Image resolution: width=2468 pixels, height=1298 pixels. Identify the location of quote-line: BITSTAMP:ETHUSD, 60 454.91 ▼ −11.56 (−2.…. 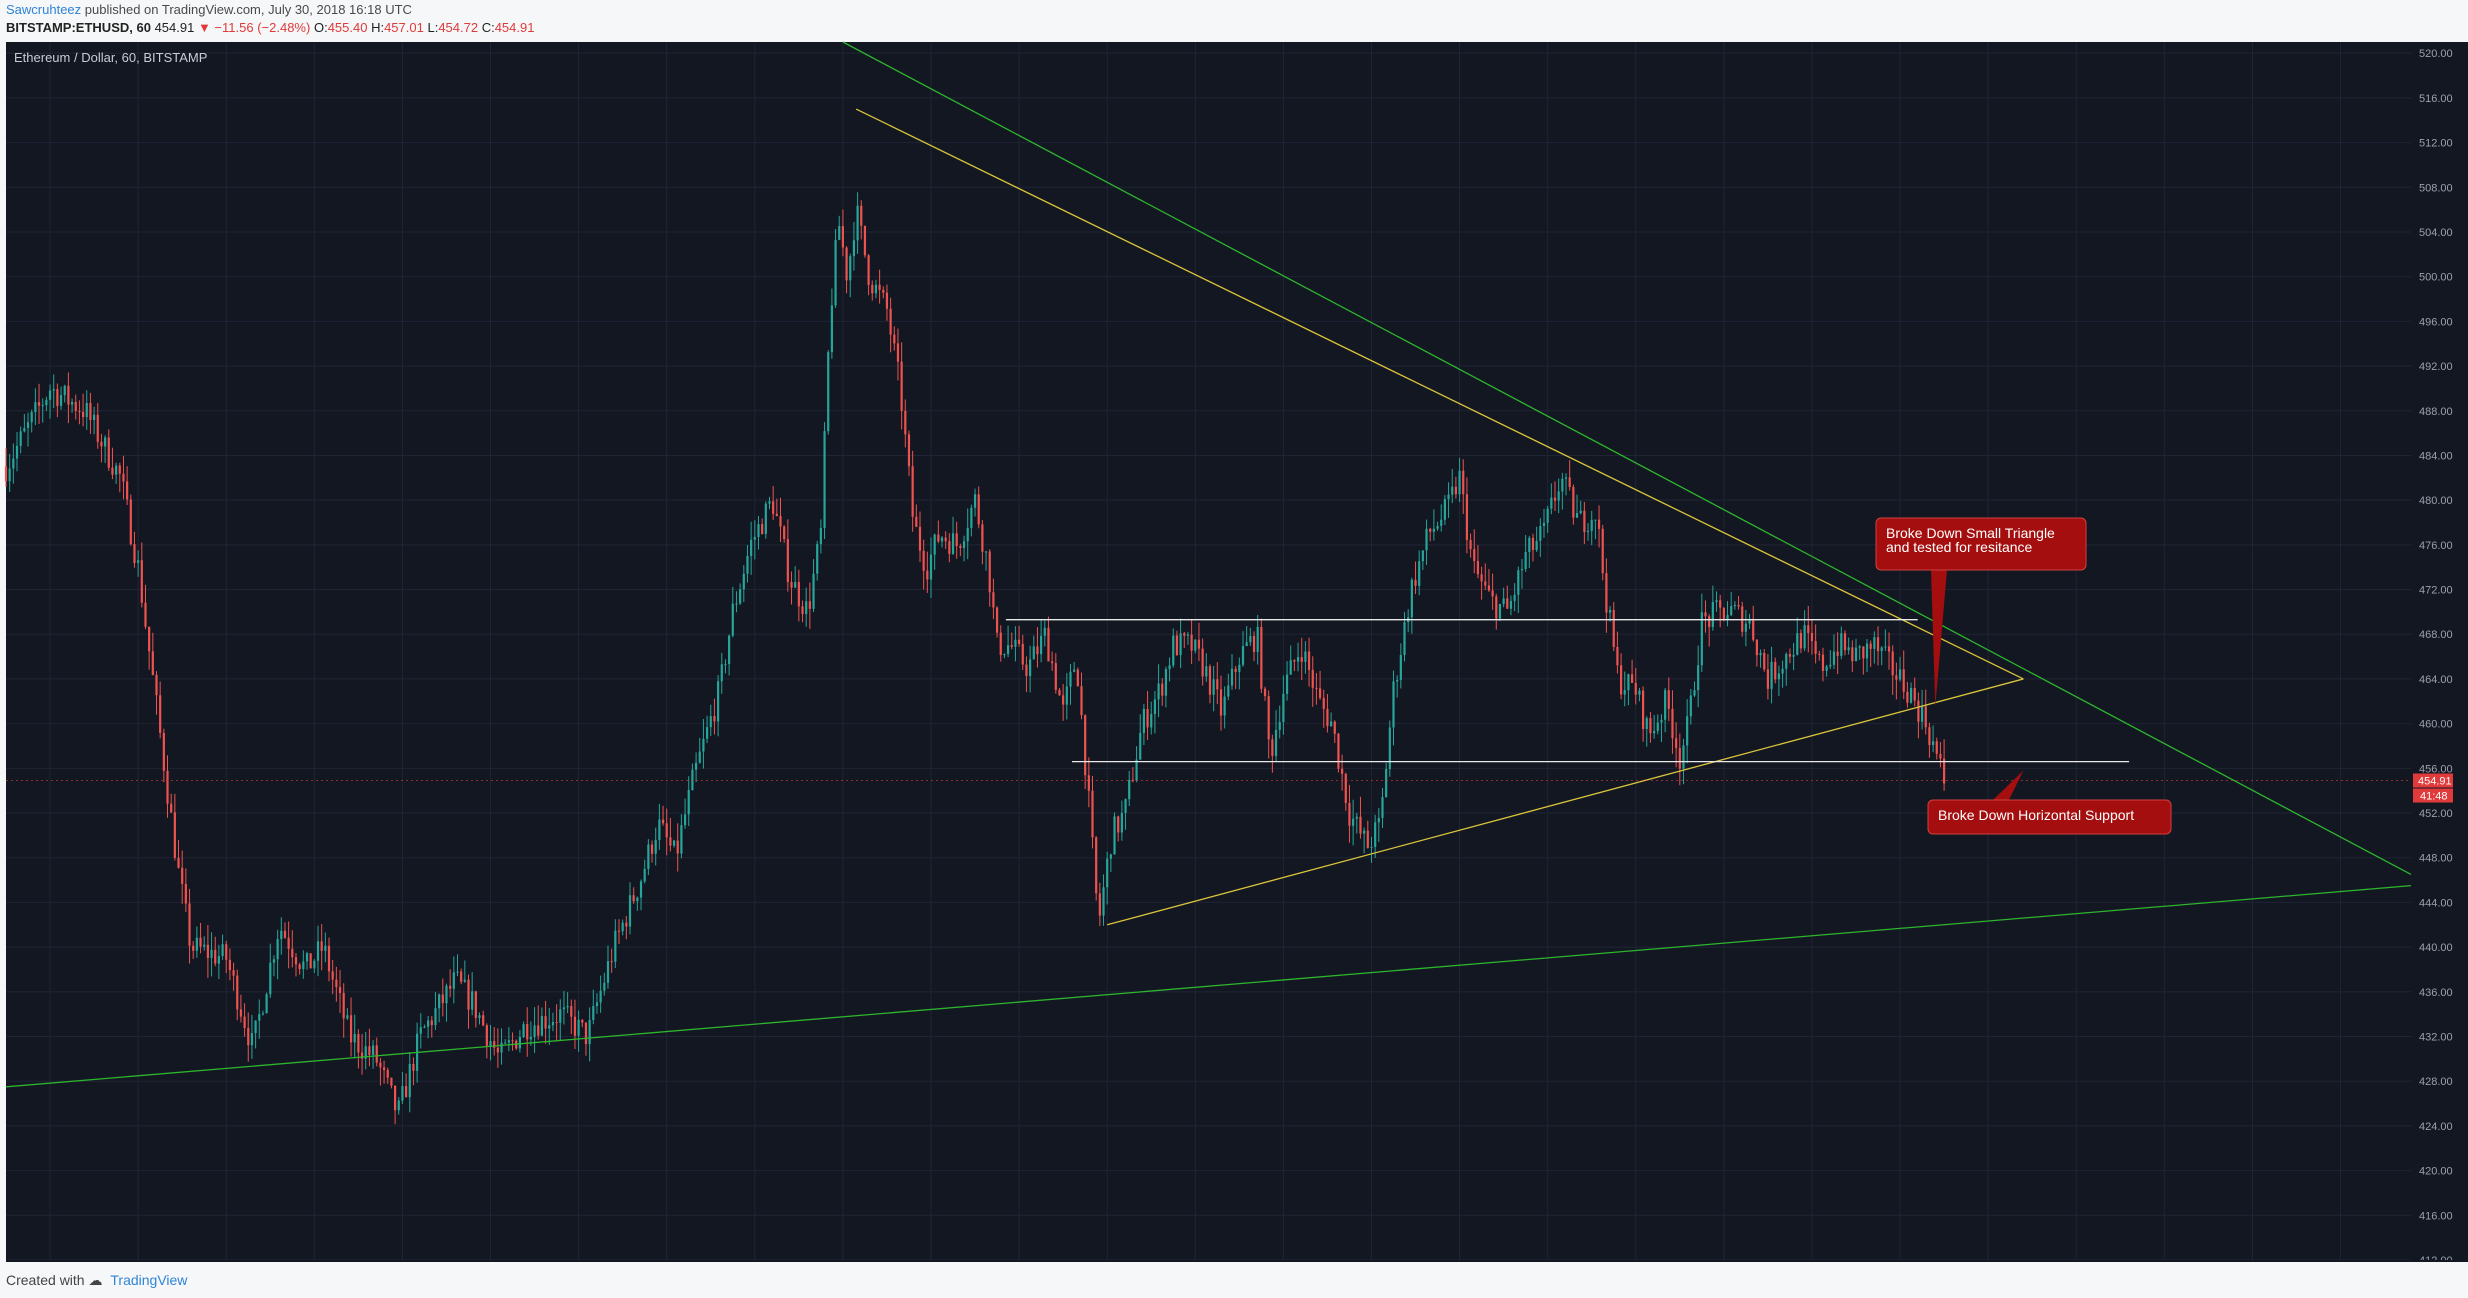
(270, 27).